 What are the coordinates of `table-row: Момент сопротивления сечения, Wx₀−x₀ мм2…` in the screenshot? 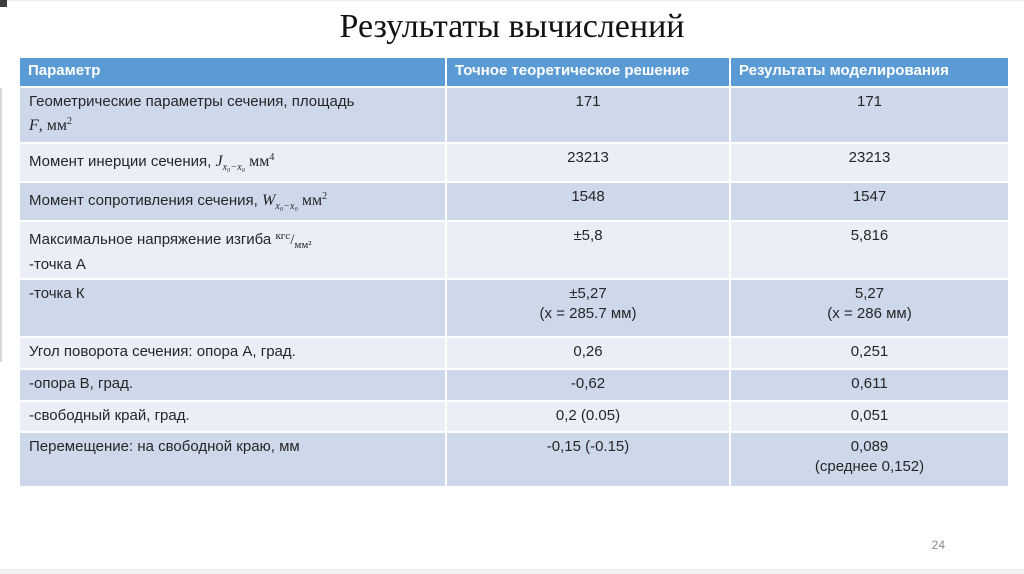 It's located at (514, 201).